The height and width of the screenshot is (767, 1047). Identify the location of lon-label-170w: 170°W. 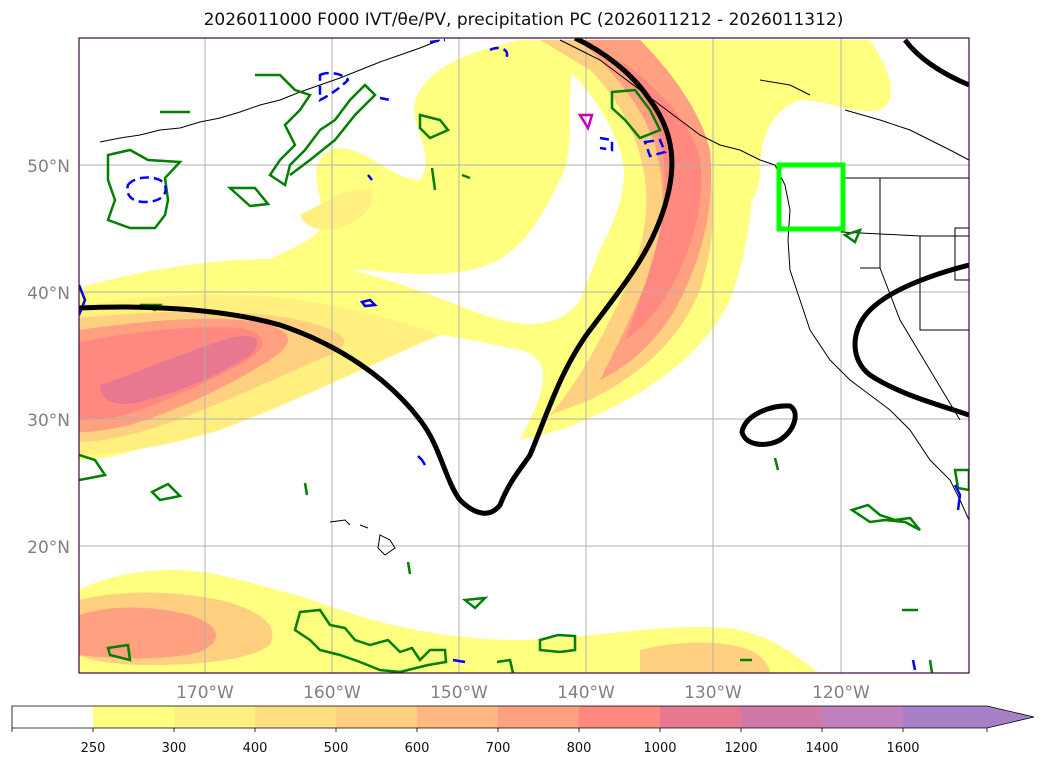
(205, 693).